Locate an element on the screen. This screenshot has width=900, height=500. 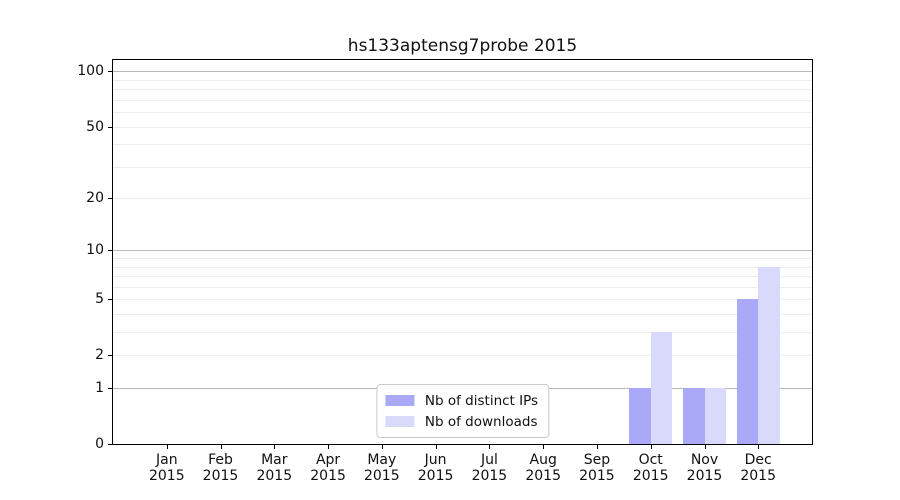
y-tick-label: 0 is located at coordinates (99, 444).